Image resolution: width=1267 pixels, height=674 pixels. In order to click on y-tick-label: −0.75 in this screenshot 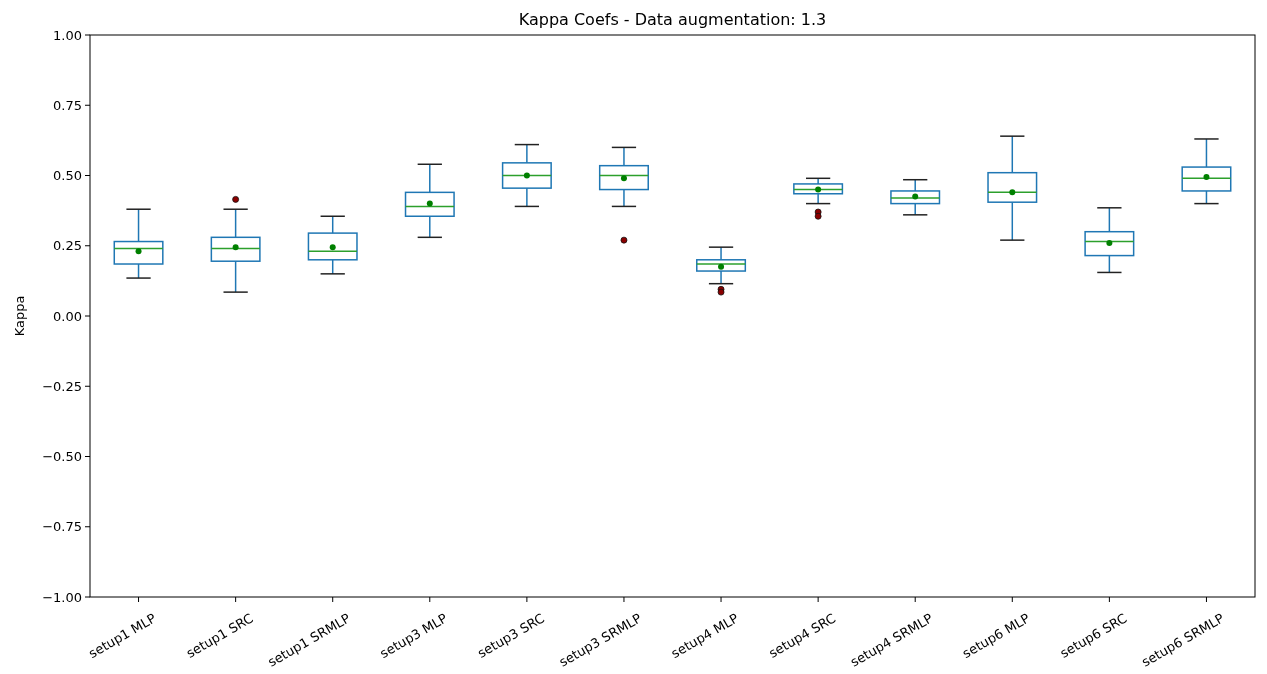, I will do `click(62, 527)`.